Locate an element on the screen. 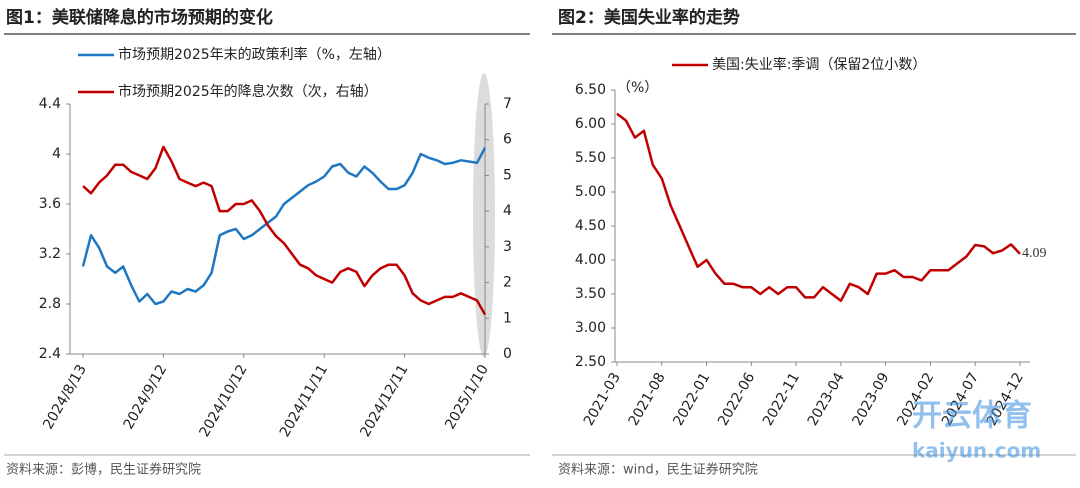 This screenshot has height=488, width=1080. x-tick-label: 2024/12/11 is located at coordinates (384, 401).